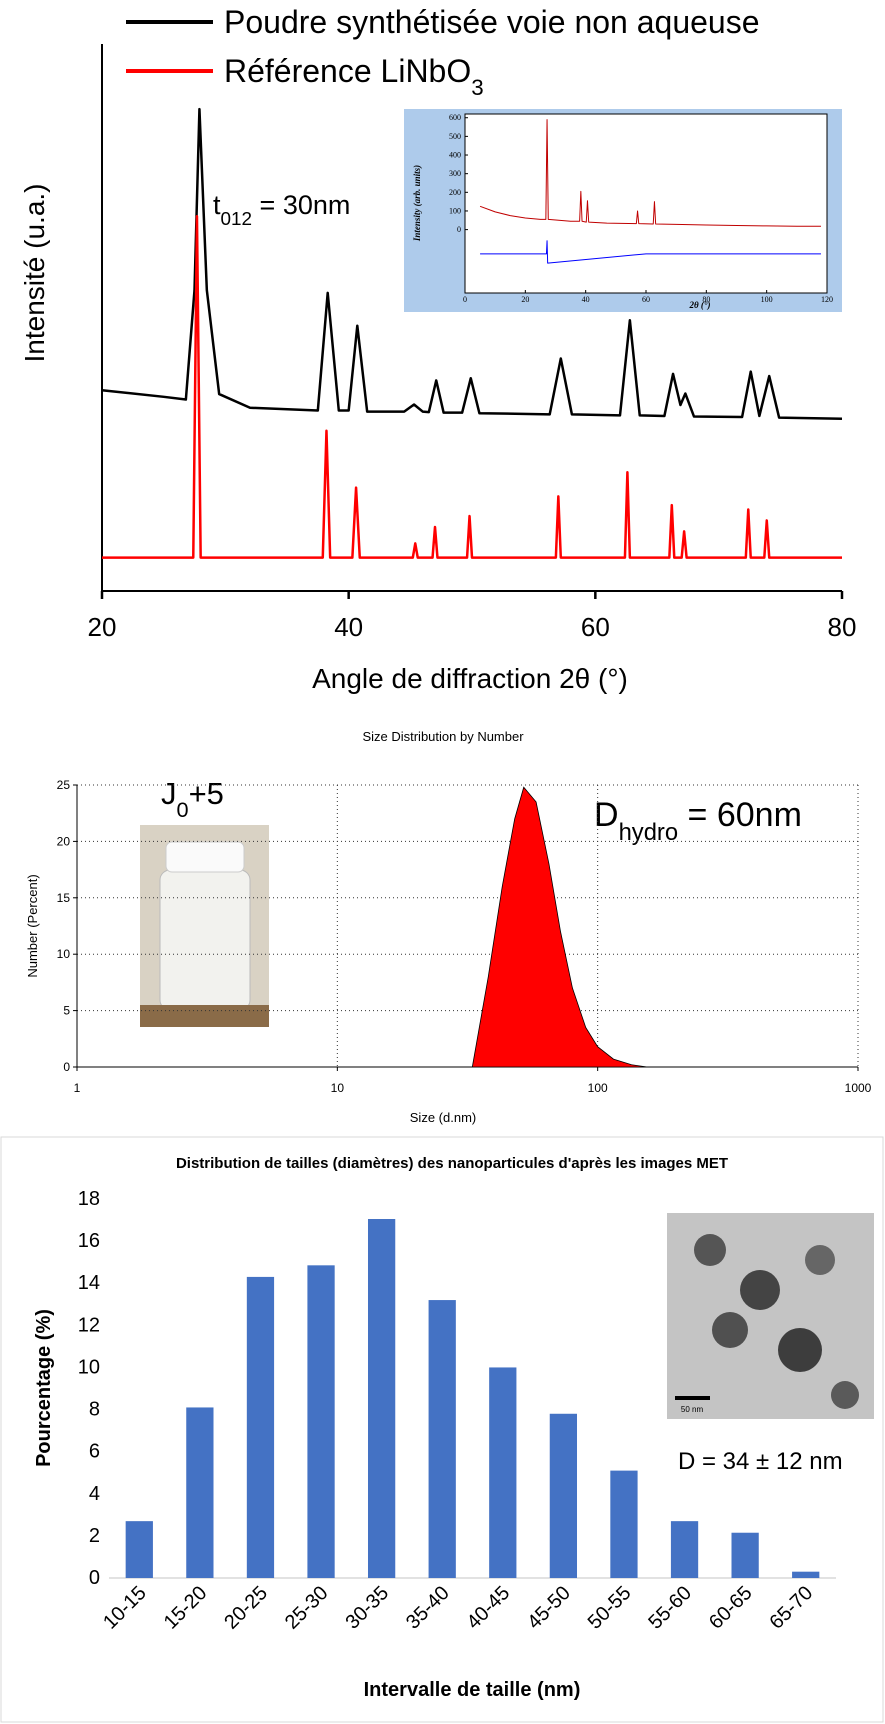  Describe the element at coordinates (66, 1011) in the screenshot. I see `y-tick-label: 5` at that location.